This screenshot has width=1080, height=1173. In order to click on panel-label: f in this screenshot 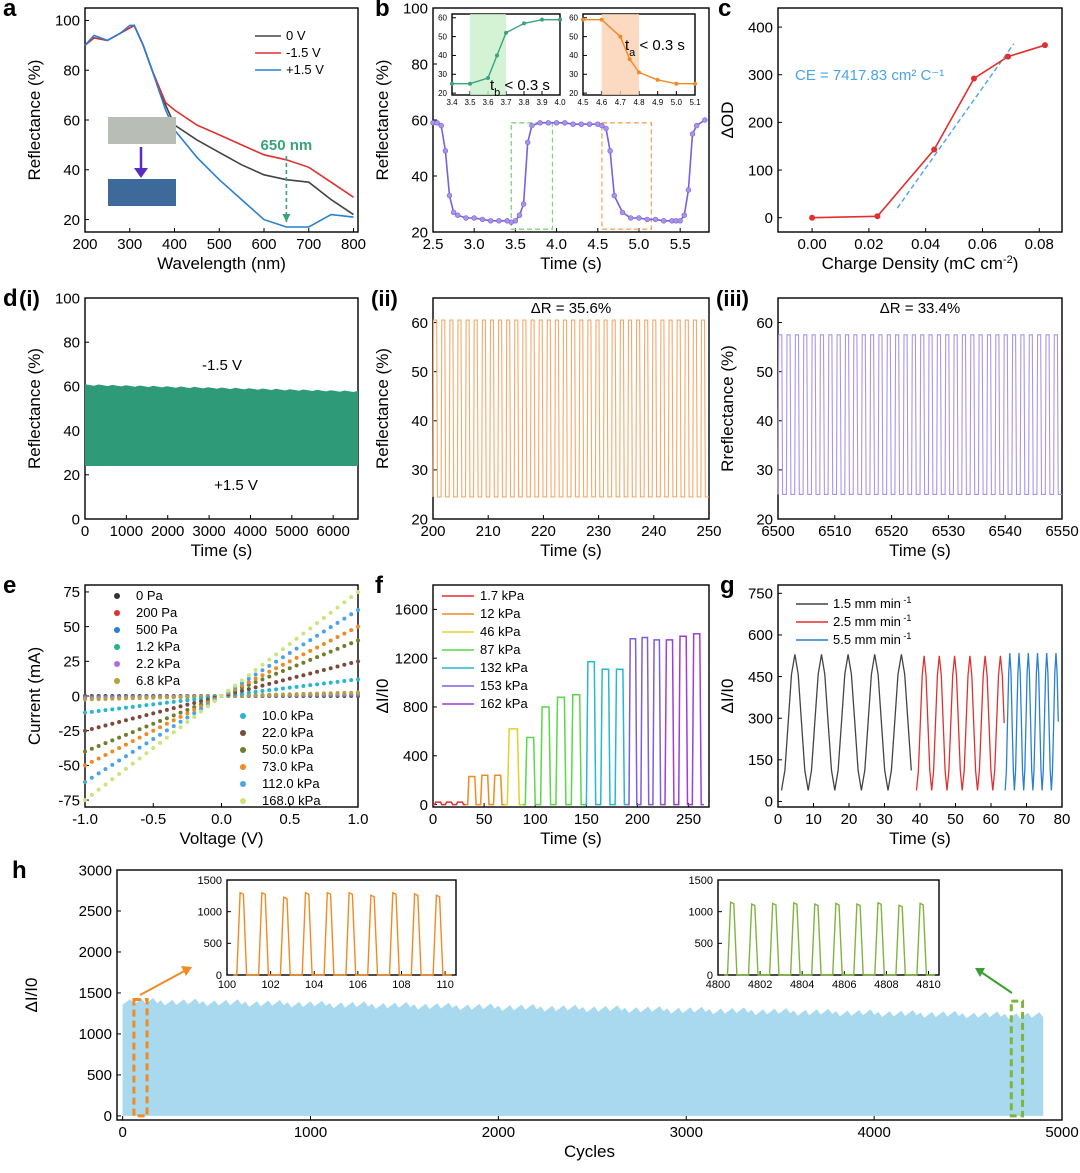, I will do `click(379, 585)`.